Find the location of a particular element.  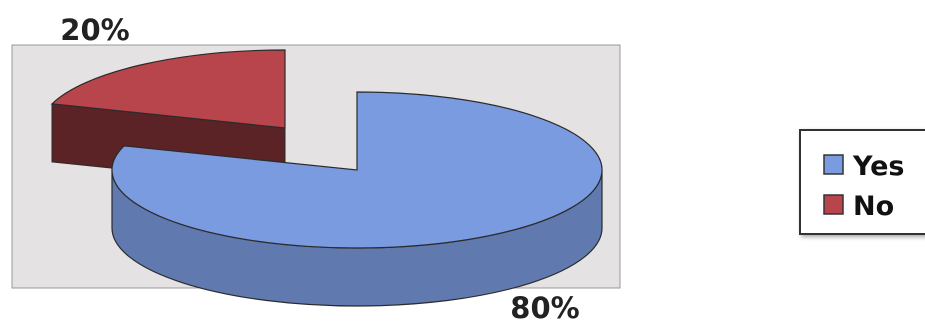

legend-swatch-yes is located at coordinates (833, 164).